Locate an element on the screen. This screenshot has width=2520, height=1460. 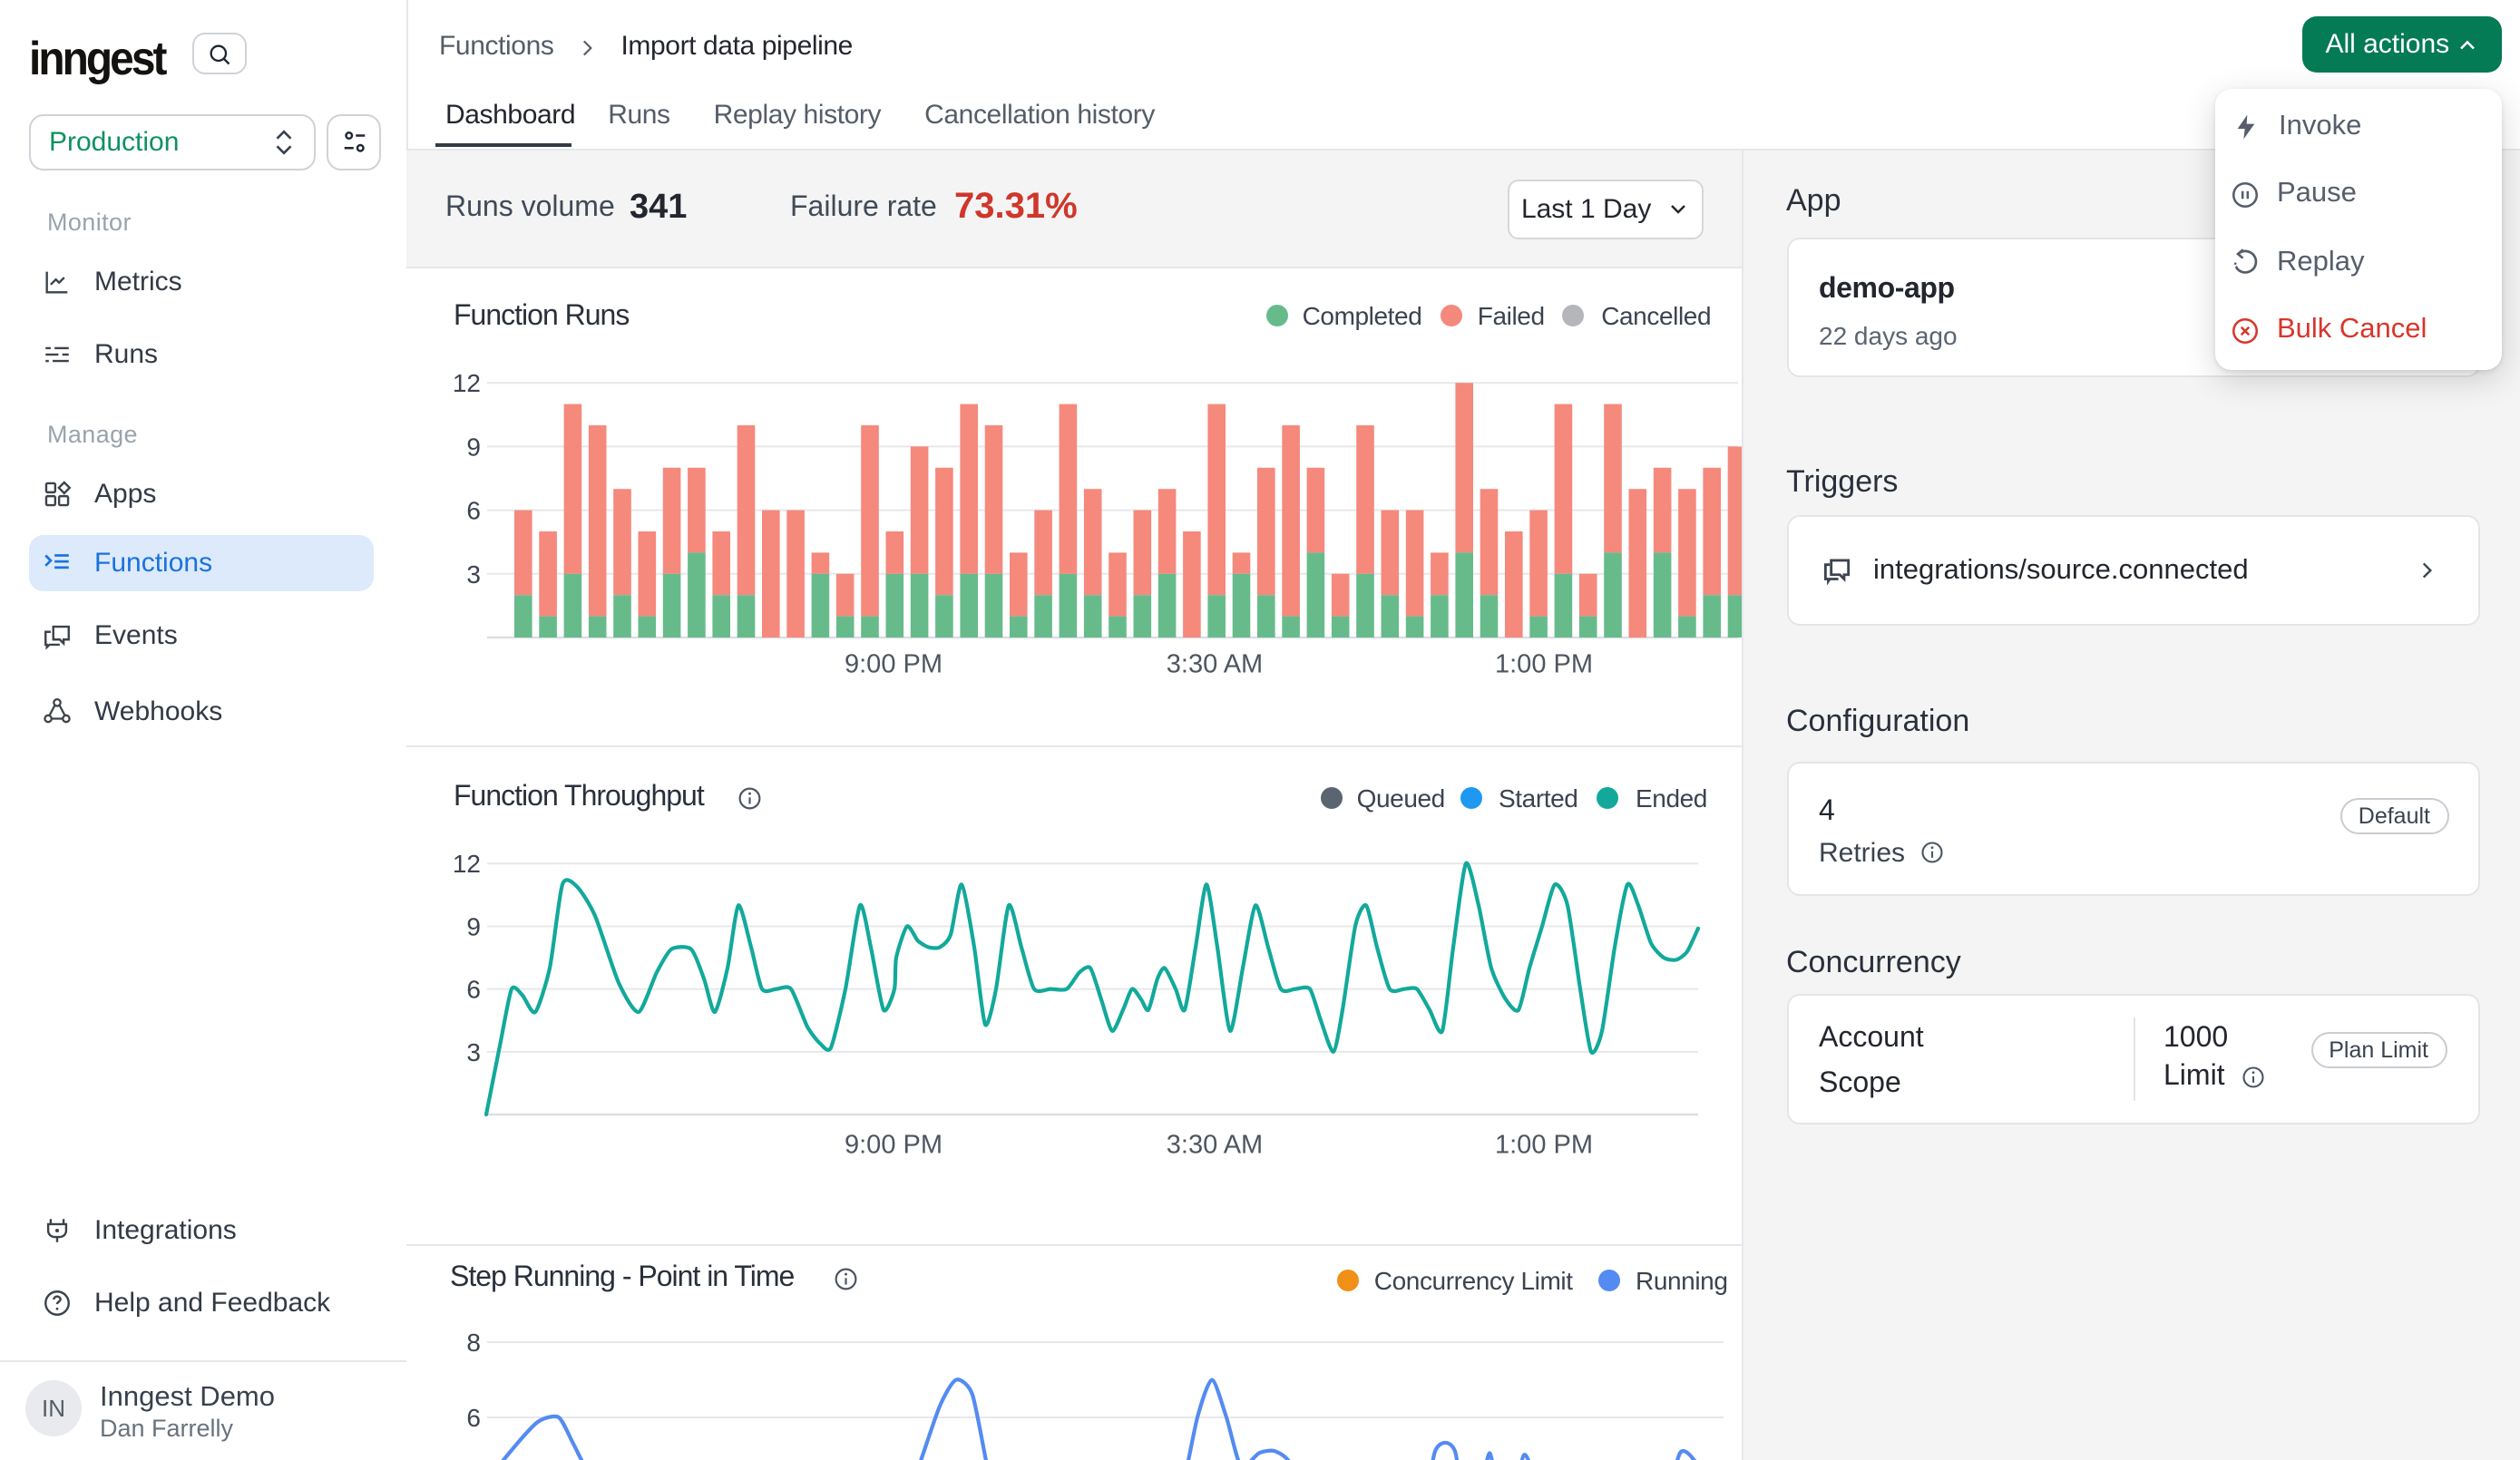
svg-text: 8 is located at coordinates (473, 1342).